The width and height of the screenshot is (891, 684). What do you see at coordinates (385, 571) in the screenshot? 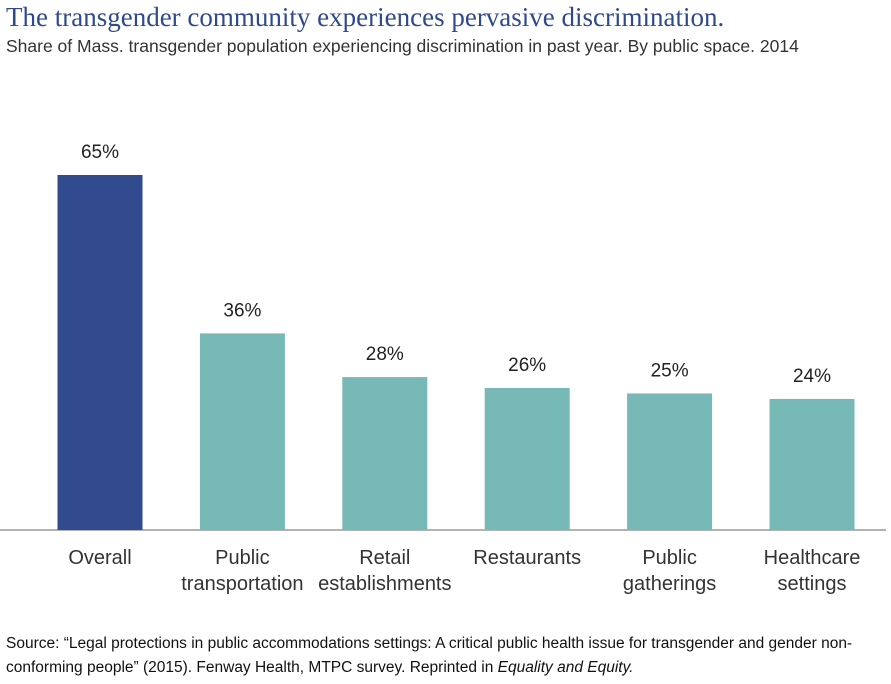
I see `x-tick-label: Retail establishments` at bounding box center [385, 571].